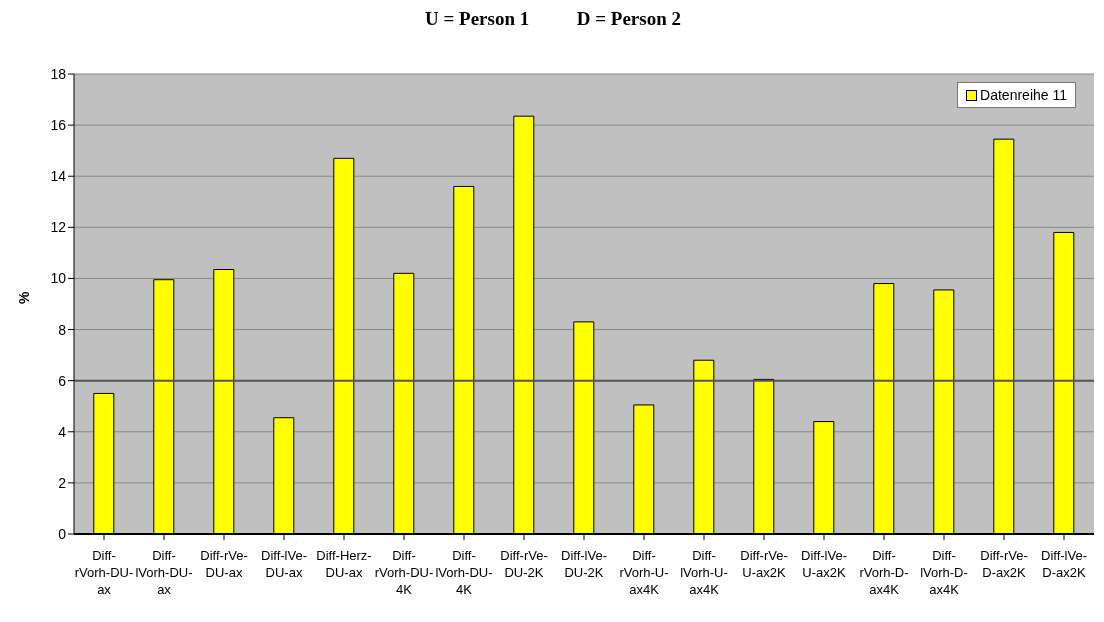 Image resolution: width=1104 pixels, height=622 pixels. What do you see at coordinates (524, 564) in the screenshot?
I see `x-tick-label: Diff-rVe-DU-2K` at bounding box center [524, 564].